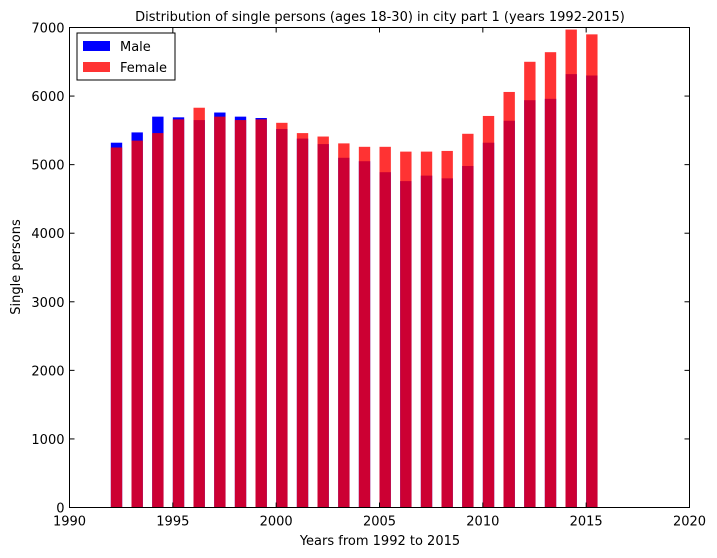  I want to click on legend-swatch-female, so click(96, 67).